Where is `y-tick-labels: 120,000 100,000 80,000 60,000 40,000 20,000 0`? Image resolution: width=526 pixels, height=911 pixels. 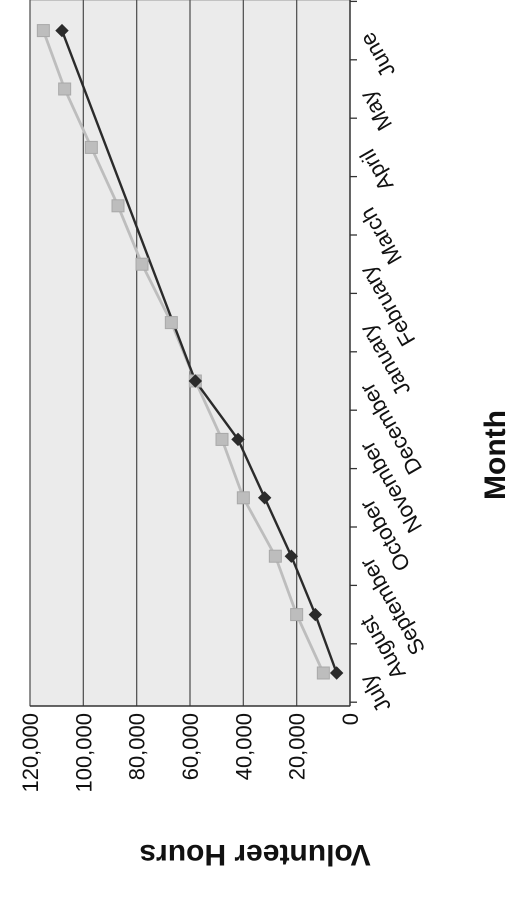
y-tick-labels: 120,000 100,000 80,000 60,000 40,000 20,000 0 is located at coordinates (190, 753).